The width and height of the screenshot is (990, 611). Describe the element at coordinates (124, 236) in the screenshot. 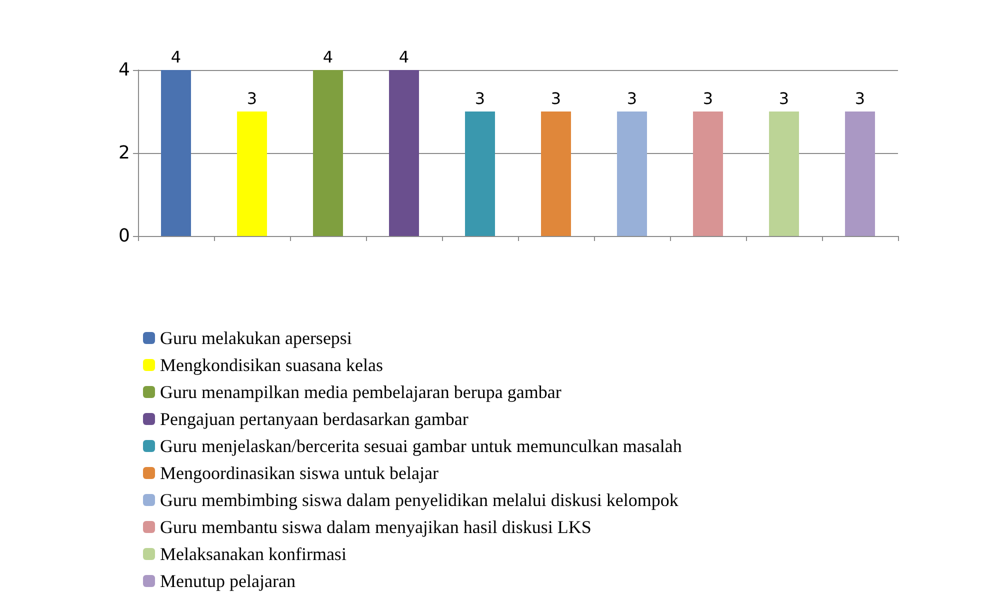

I see `y-tick-label: 0` at that location.